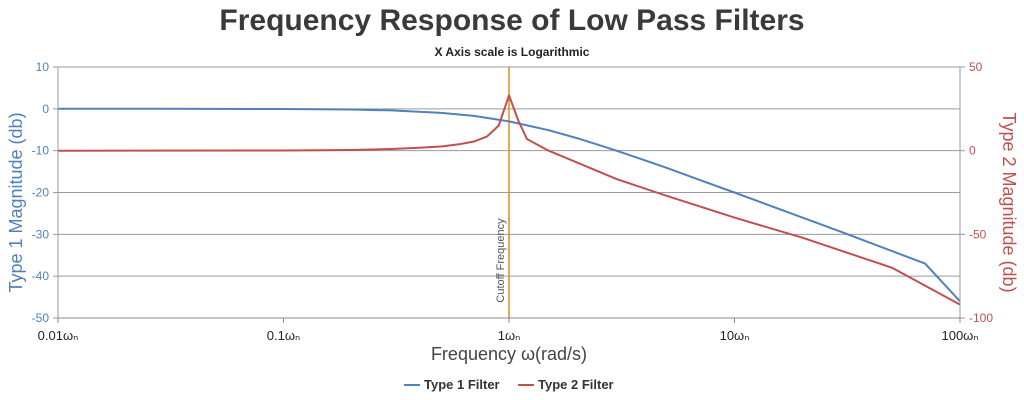  Describe the element at coordinates (976, 67) in the screenshot. I see `y-tick-label-right: 50` at that location.